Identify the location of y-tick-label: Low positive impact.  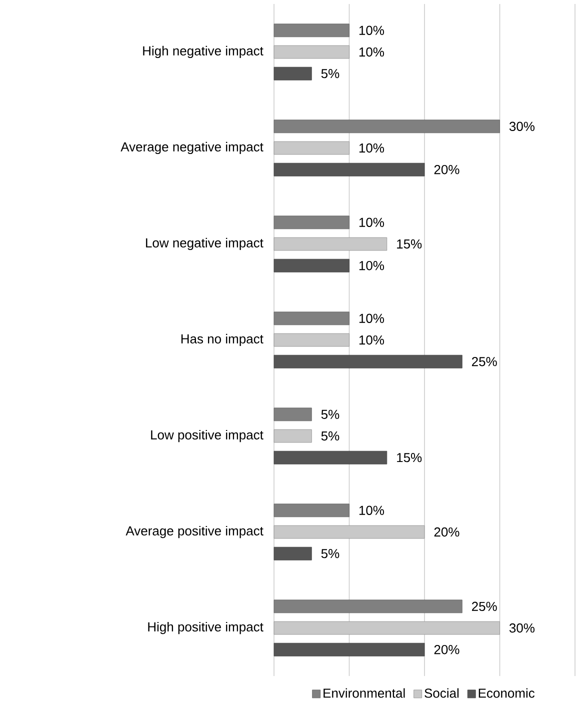
(207, 436).